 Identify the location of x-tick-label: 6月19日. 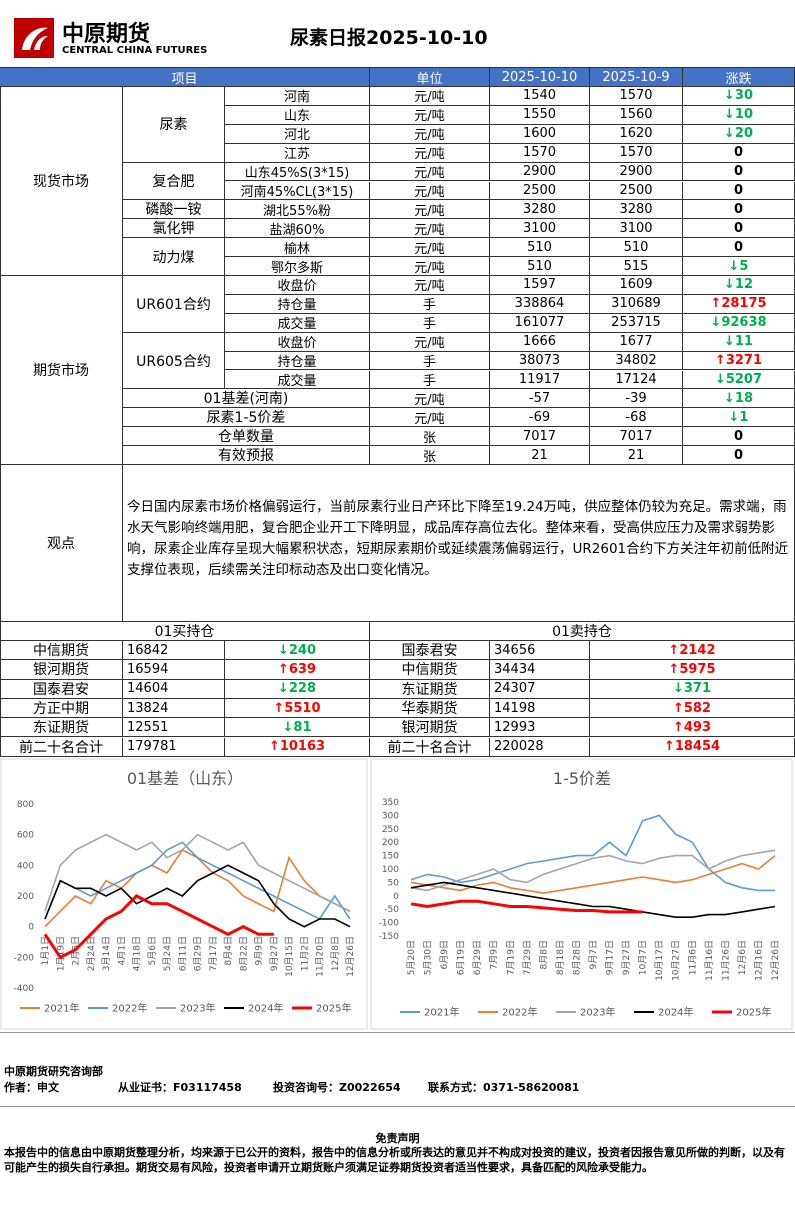
(461, 957).